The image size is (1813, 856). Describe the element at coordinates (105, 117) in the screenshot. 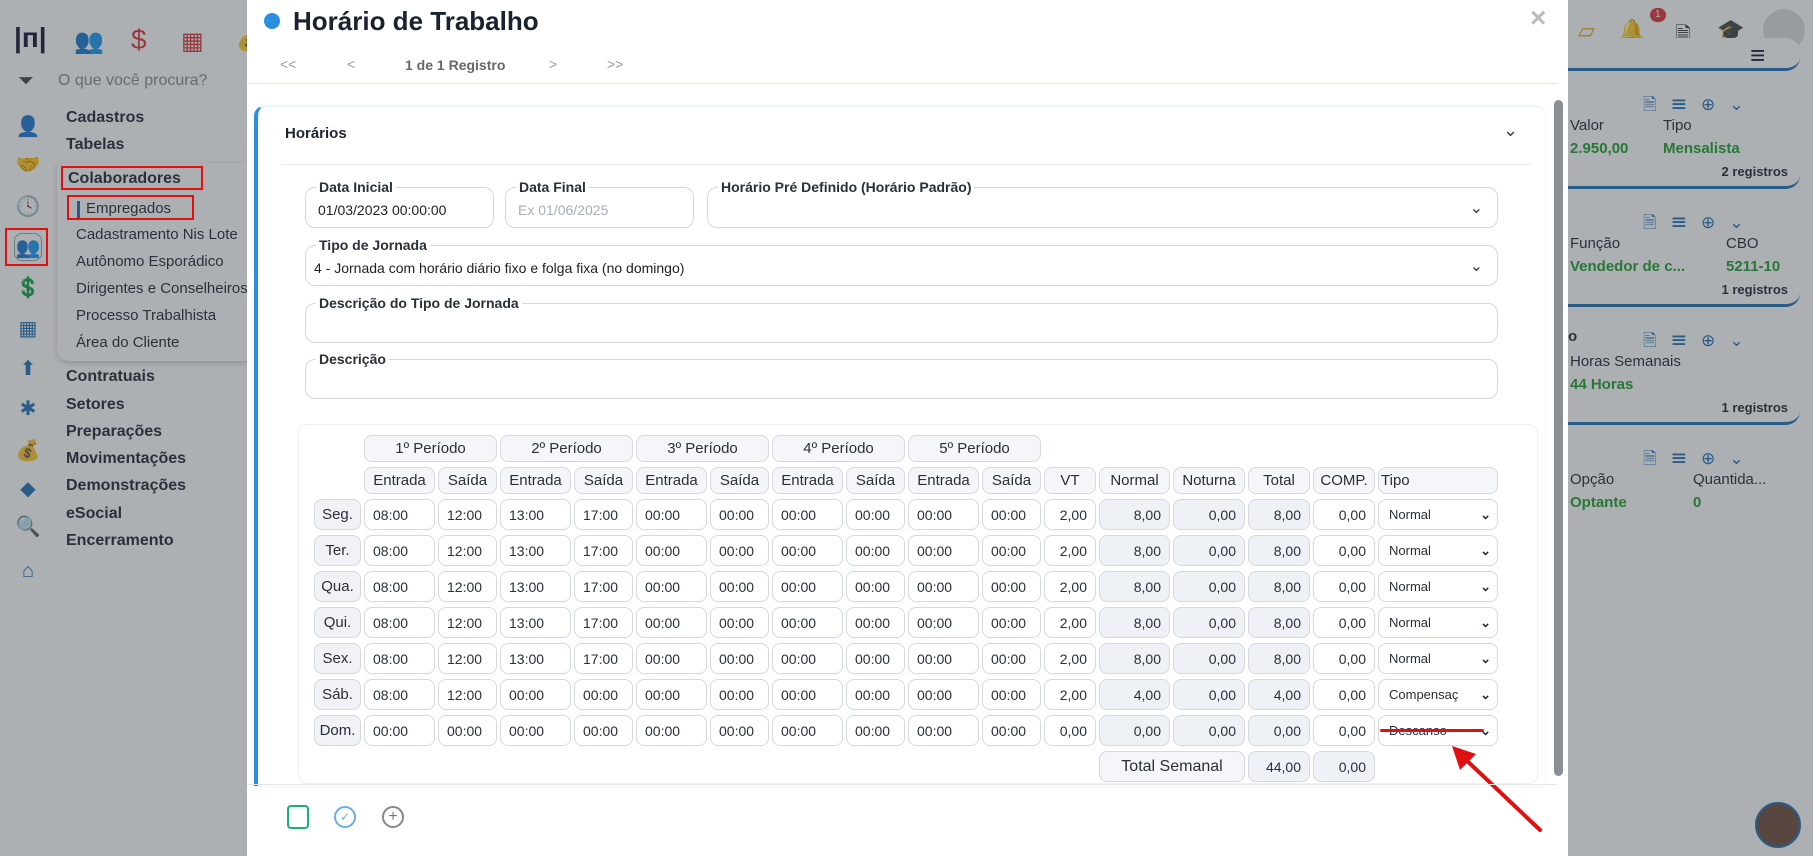

I see `menu-cadastros: Cadastros` at that location.